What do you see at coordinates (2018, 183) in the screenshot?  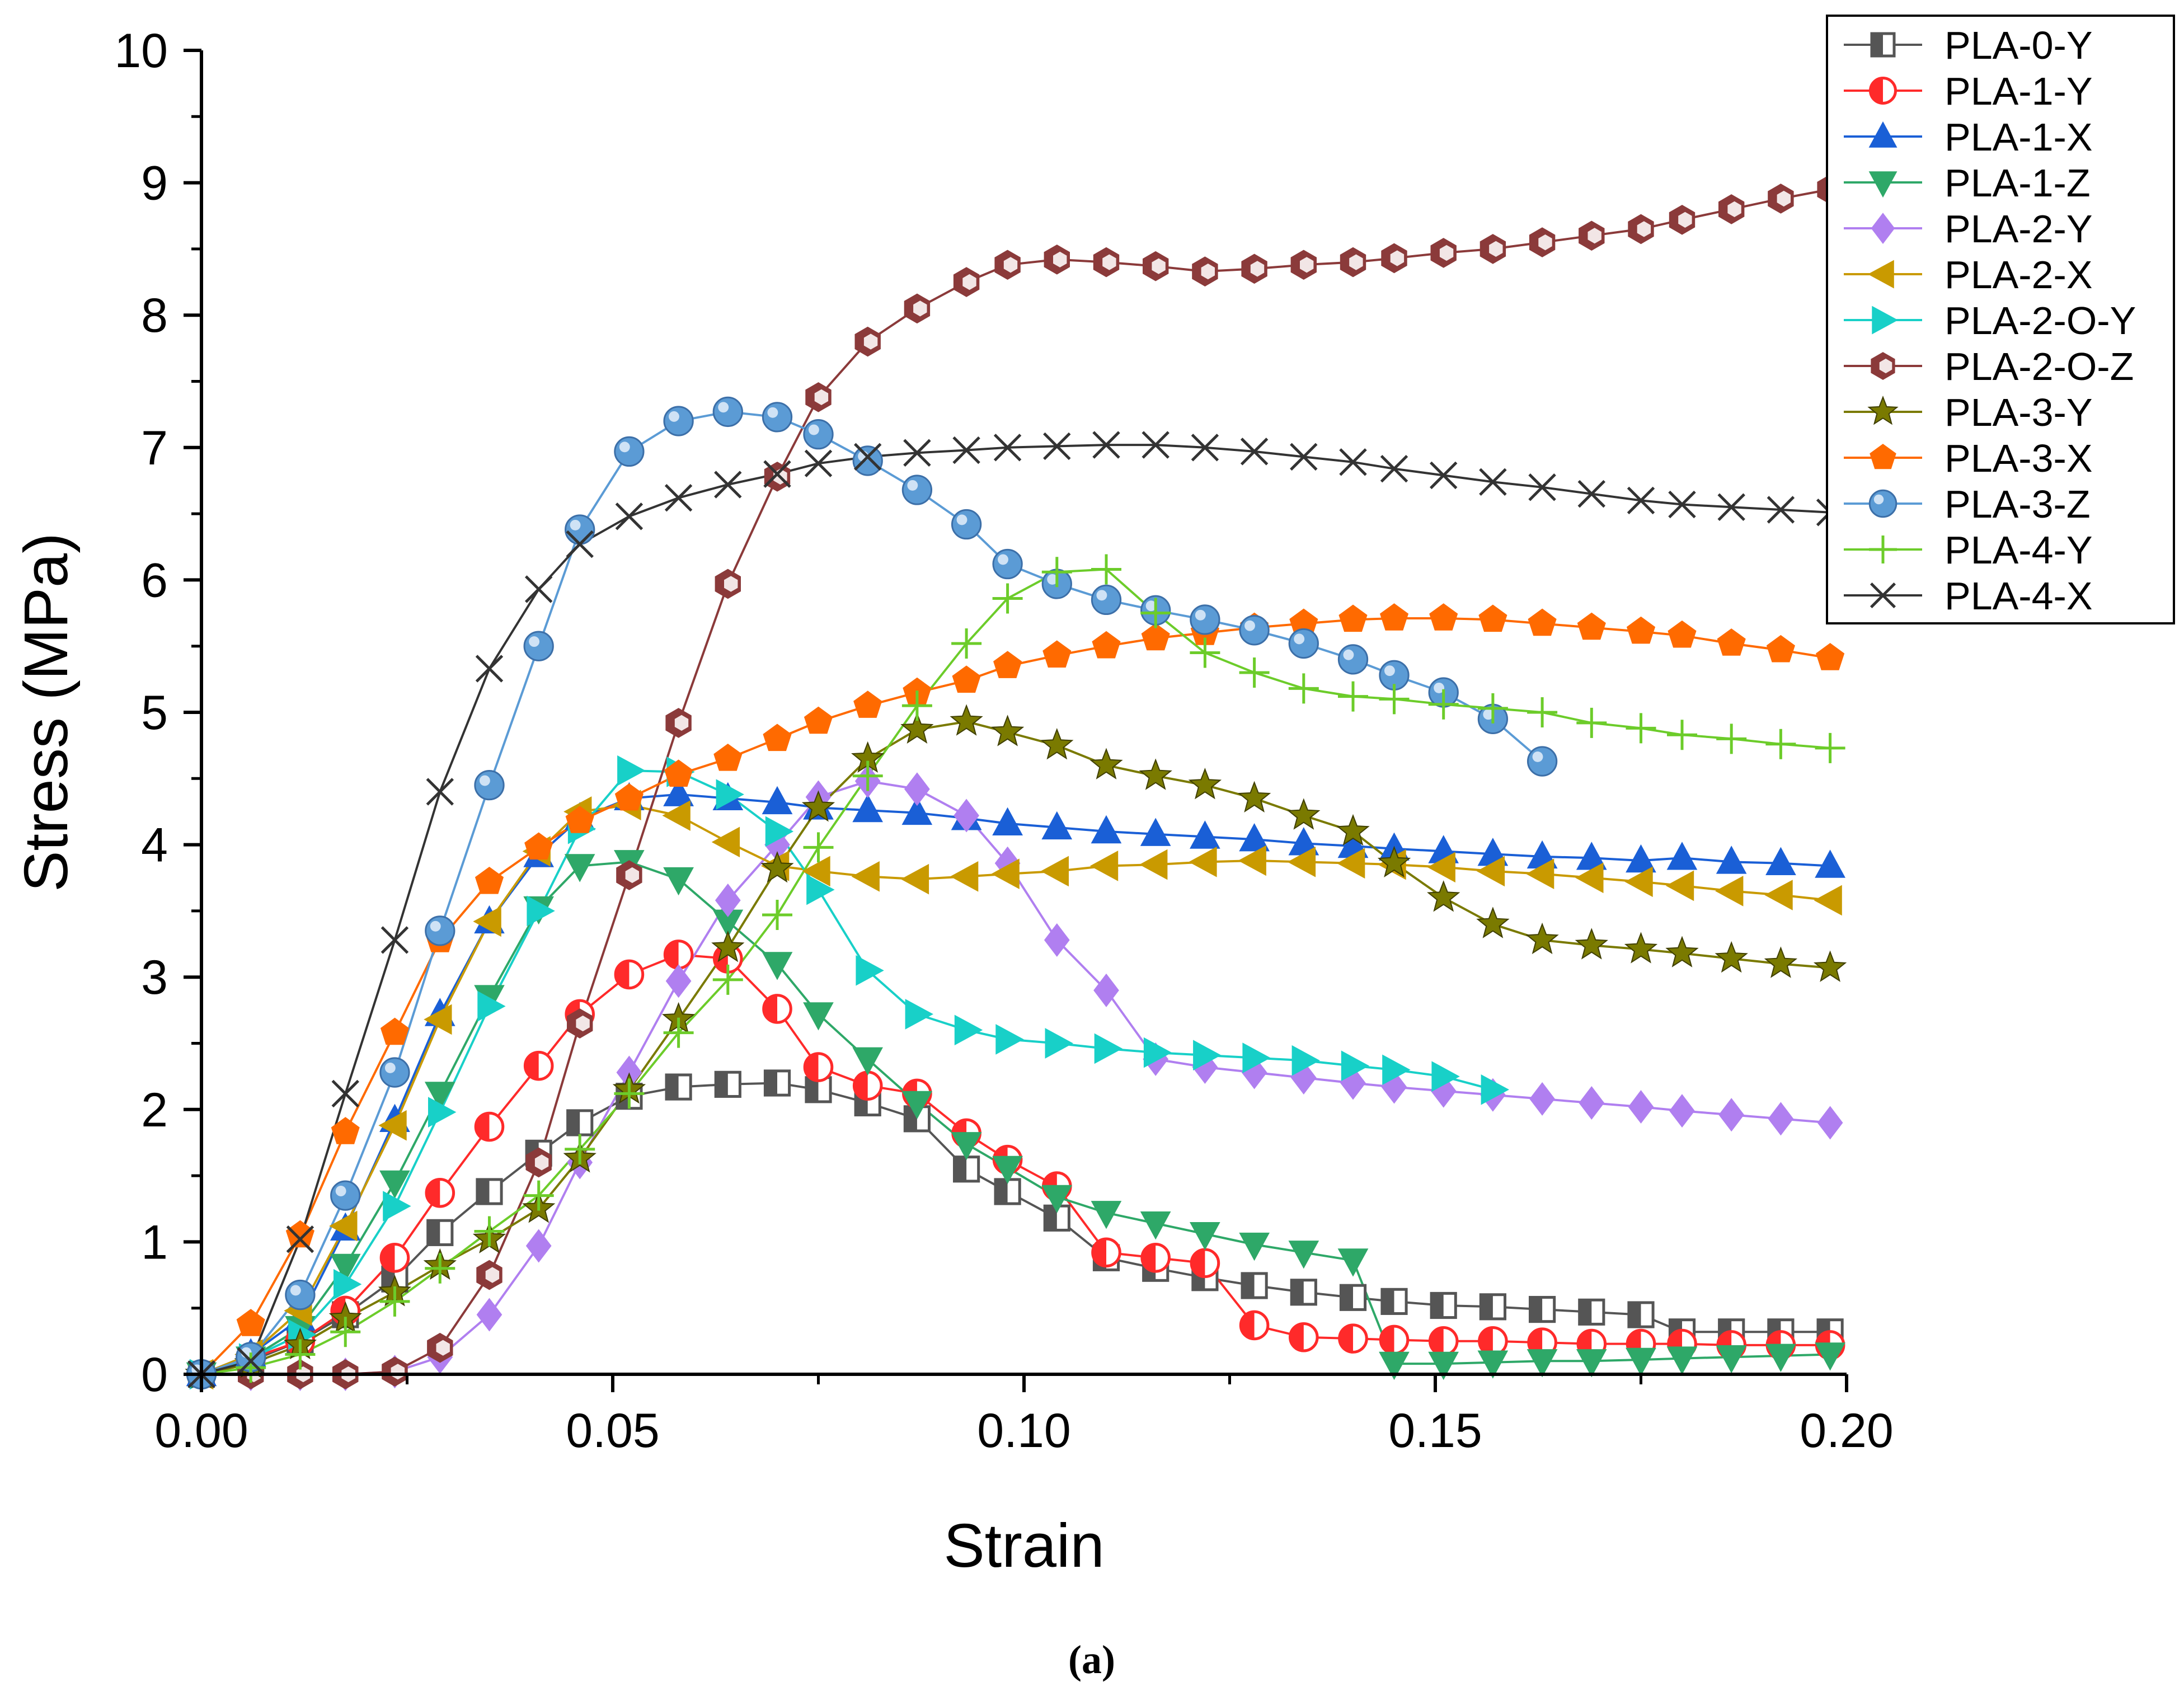 I see `legend-label-pla-1-z: PLA-1-Z` at bounding box center [2018, 183].